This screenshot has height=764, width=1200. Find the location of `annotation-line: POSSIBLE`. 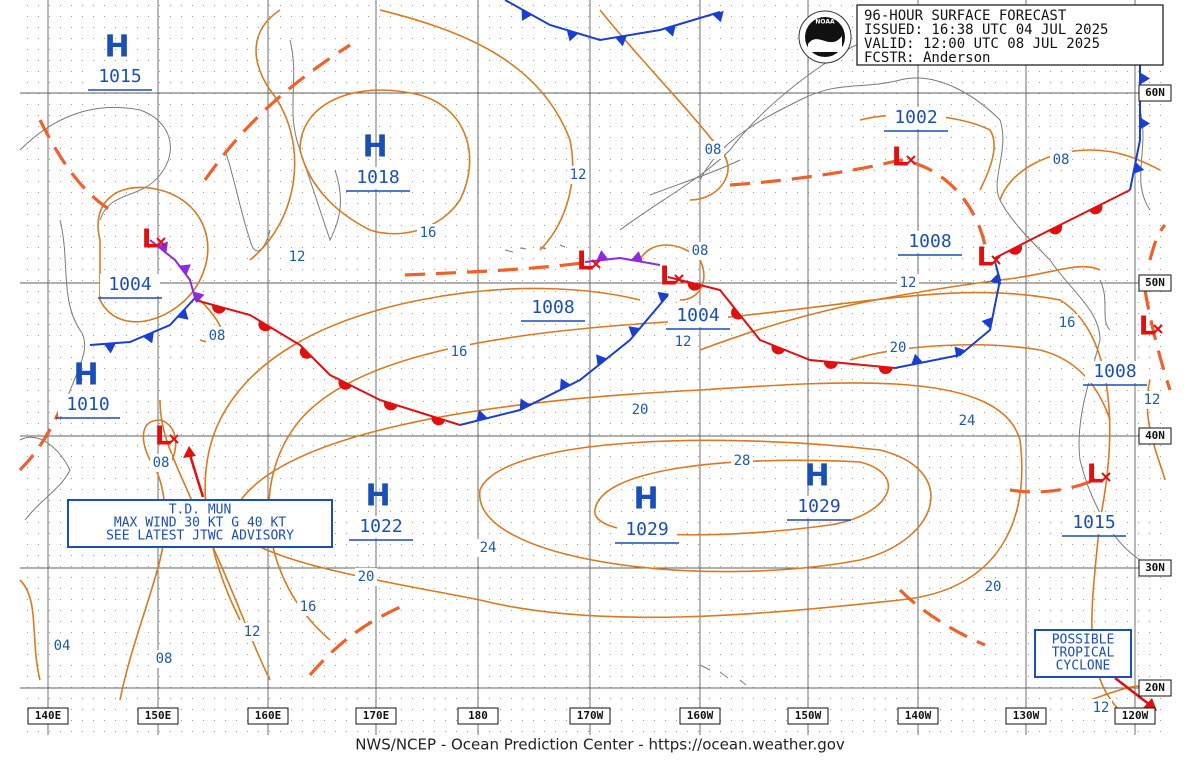

annotation-line: POSSIBLE is located at coordinates (1083, 640).